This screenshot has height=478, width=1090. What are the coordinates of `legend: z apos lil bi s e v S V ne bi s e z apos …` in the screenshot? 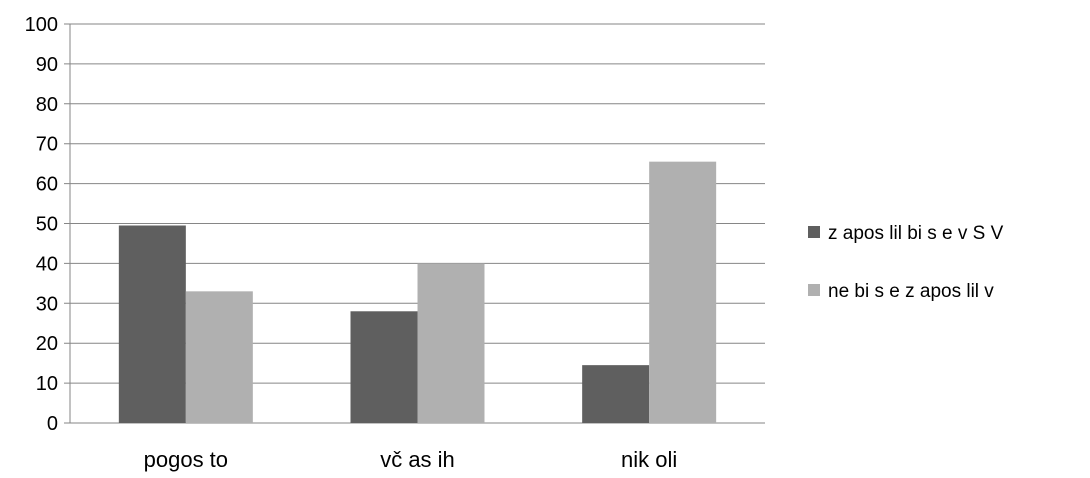 It's located at (906, 262).